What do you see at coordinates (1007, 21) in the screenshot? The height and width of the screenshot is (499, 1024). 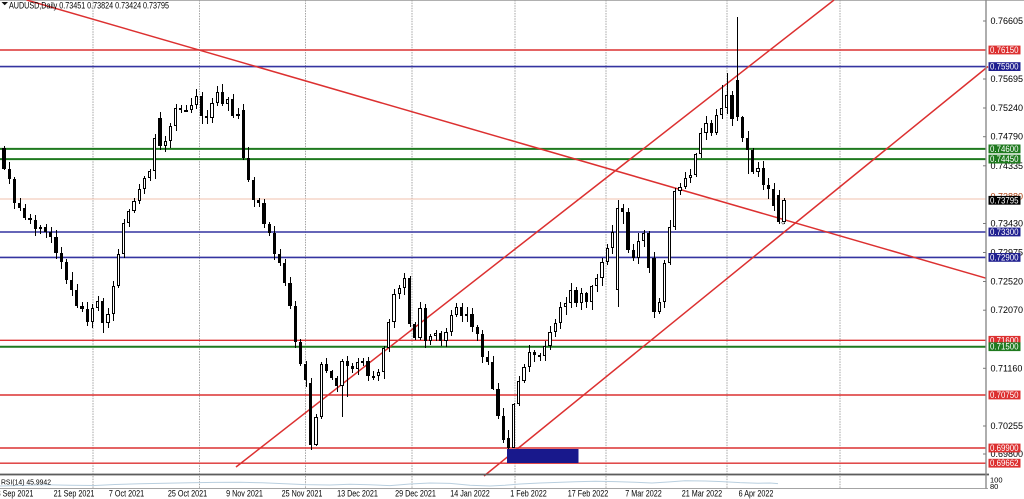 I see `svg-text: 0.76605` at bounding box center [1007, 21].